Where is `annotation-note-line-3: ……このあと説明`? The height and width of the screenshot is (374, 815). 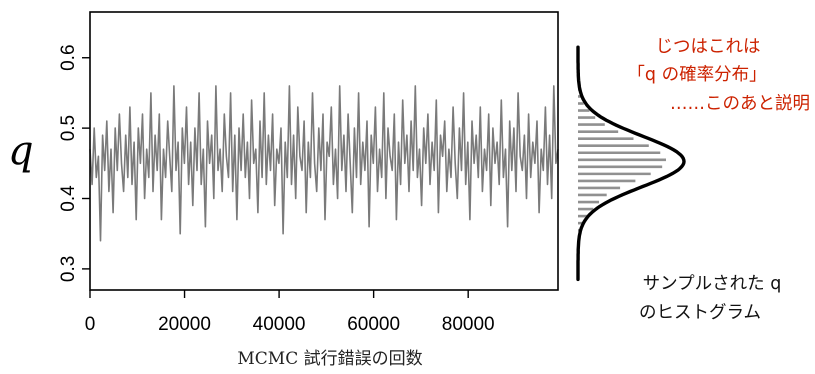 annotation-note-line-3: ……このあと説明 is located at coordinates (740, 104).